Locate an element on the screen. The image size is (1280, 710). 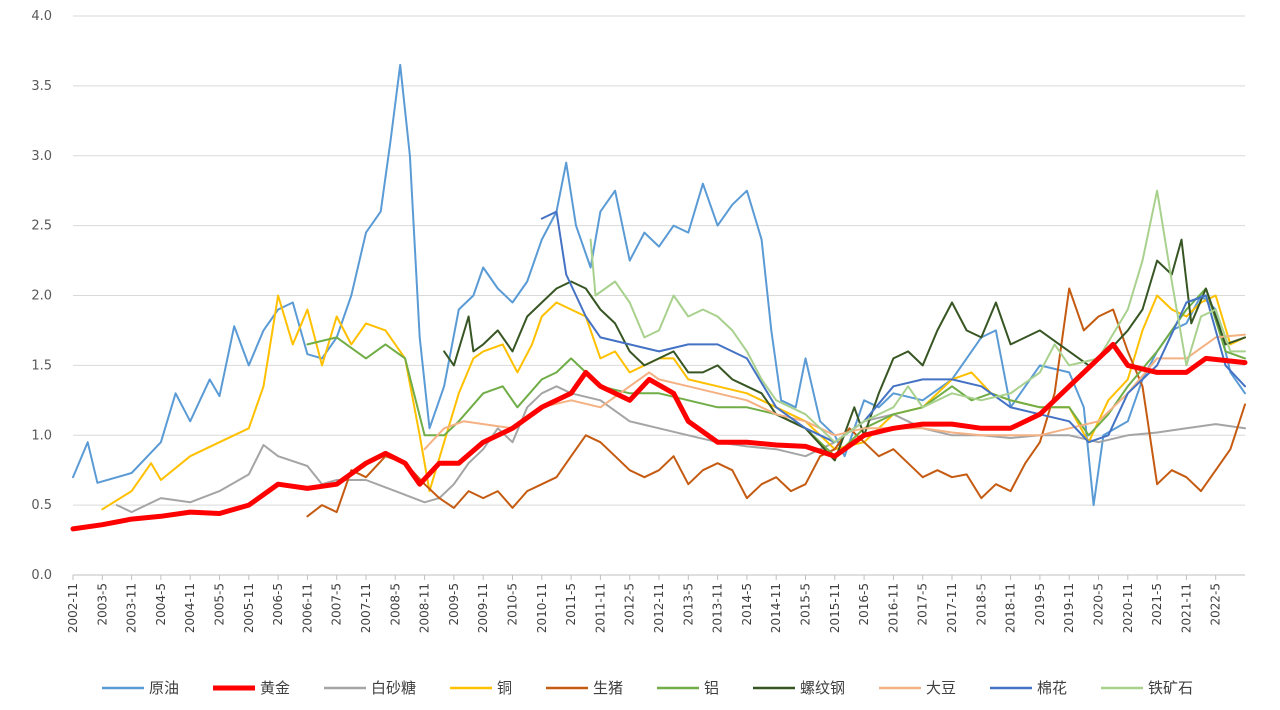
x-tick-label: 2019-11 is located at coordinates (1069, 608).